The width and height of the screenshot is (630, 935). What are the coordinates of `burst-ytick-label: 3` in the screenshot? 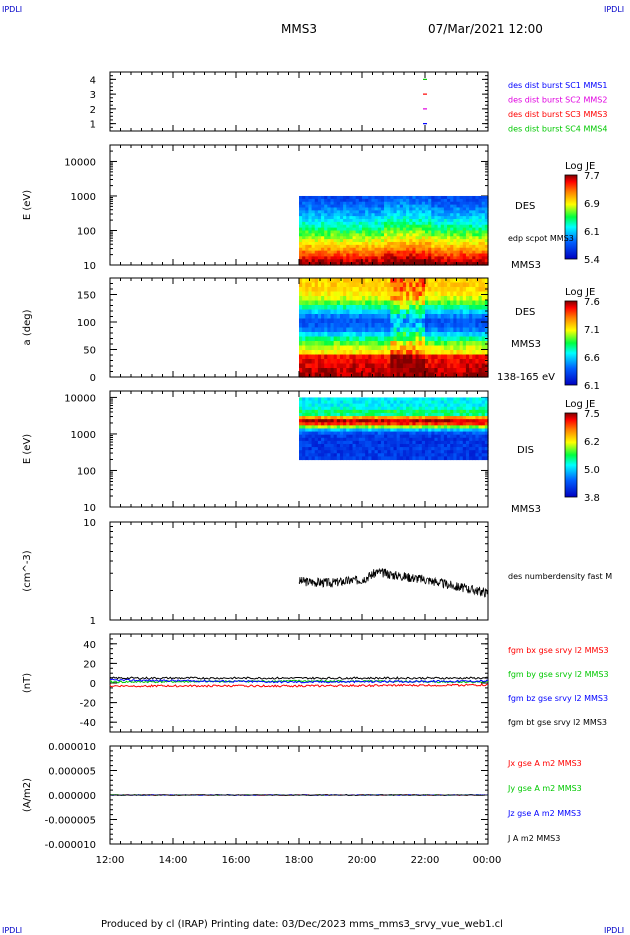 It's located at (93, 95).